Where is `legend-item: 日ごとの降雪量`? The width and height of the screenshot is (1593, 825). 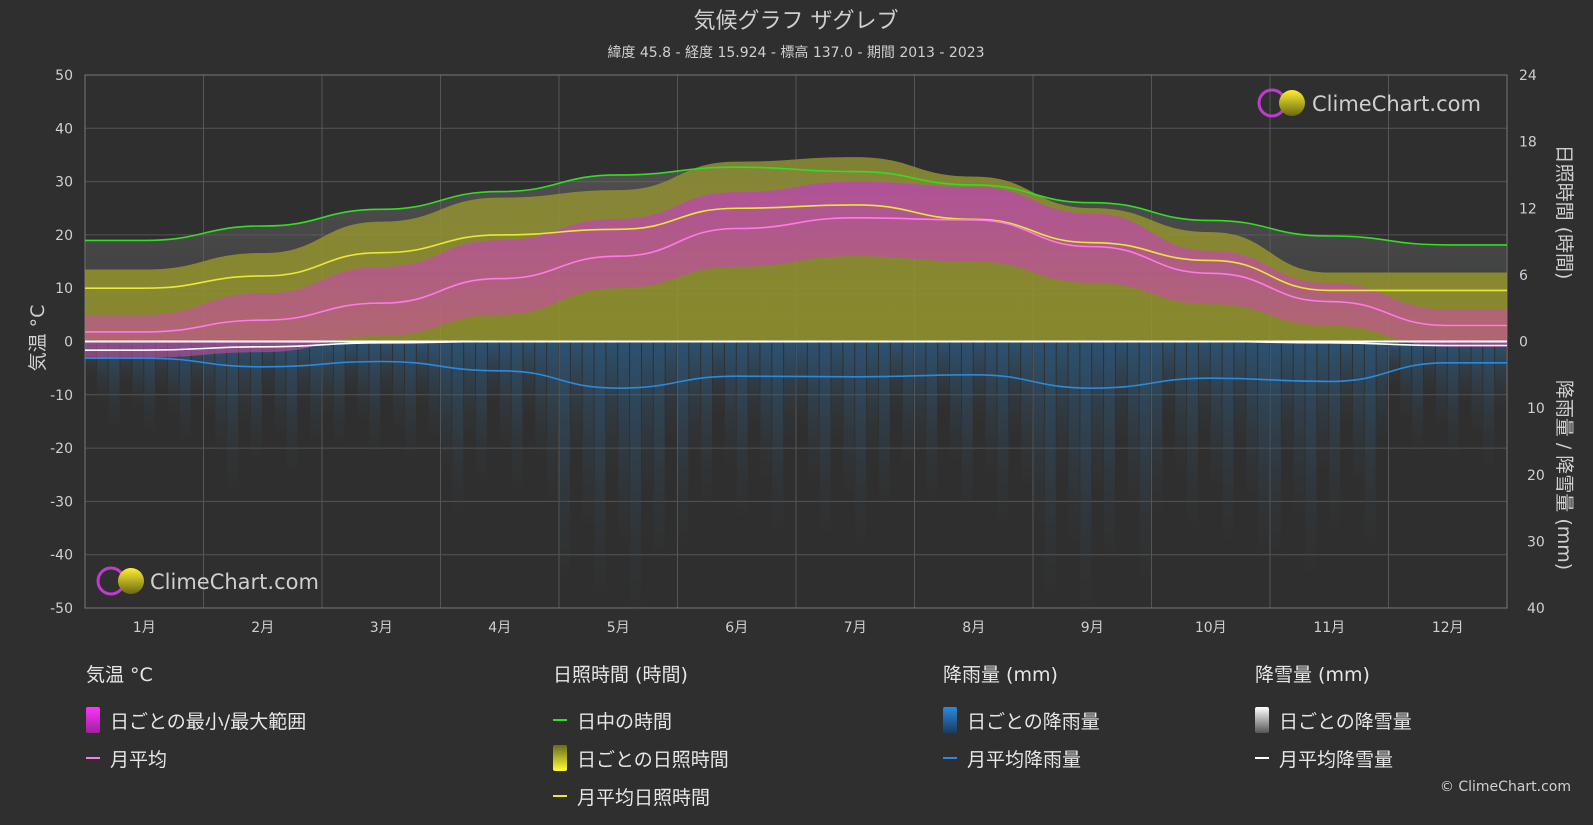
legend-item: 日ごとの降雪量 is located at coordinates (1333, 720).